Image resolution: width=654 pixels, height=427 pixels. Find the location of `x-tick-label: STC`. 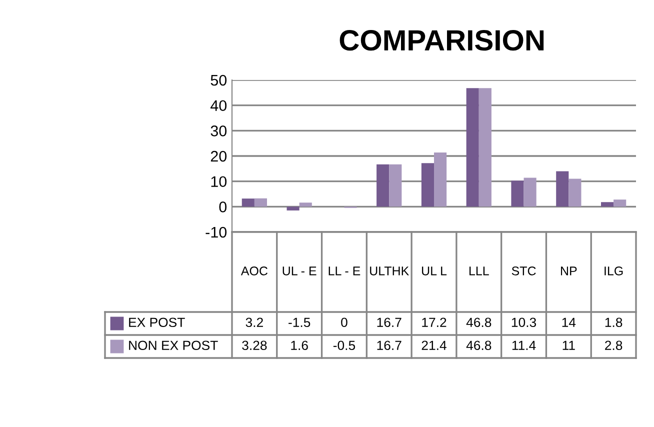

x-tick-label: STC is located at coordinates (524, 271).